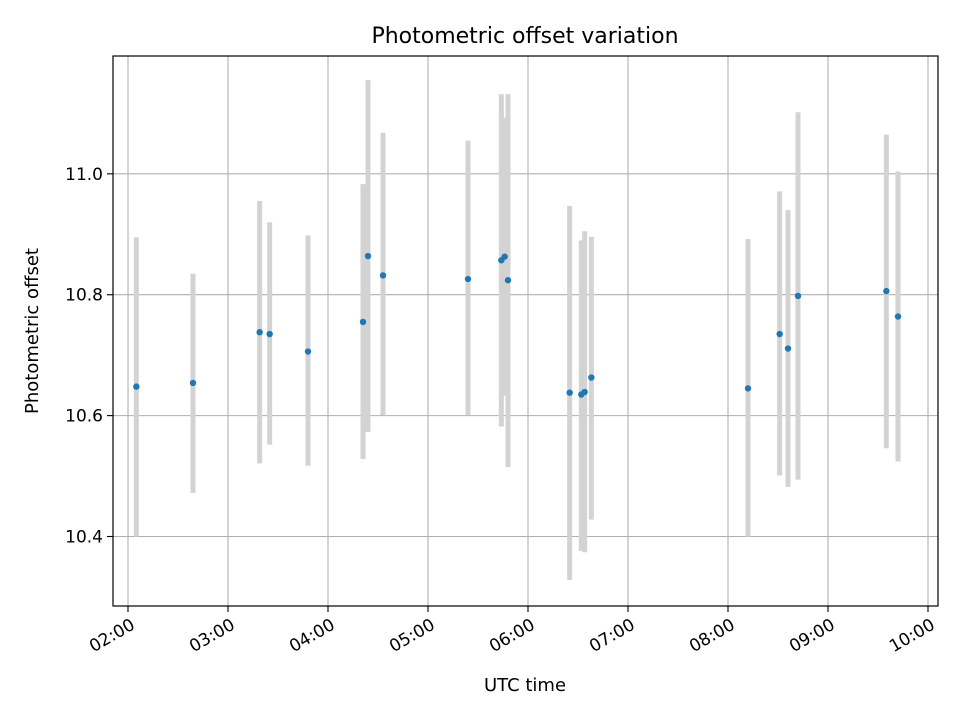 The width and height of the screenshot is (960, 720). Describe the element at coordinates (84, 417) in the screenshot. I see `y-tick-label: 10.6` at that location.